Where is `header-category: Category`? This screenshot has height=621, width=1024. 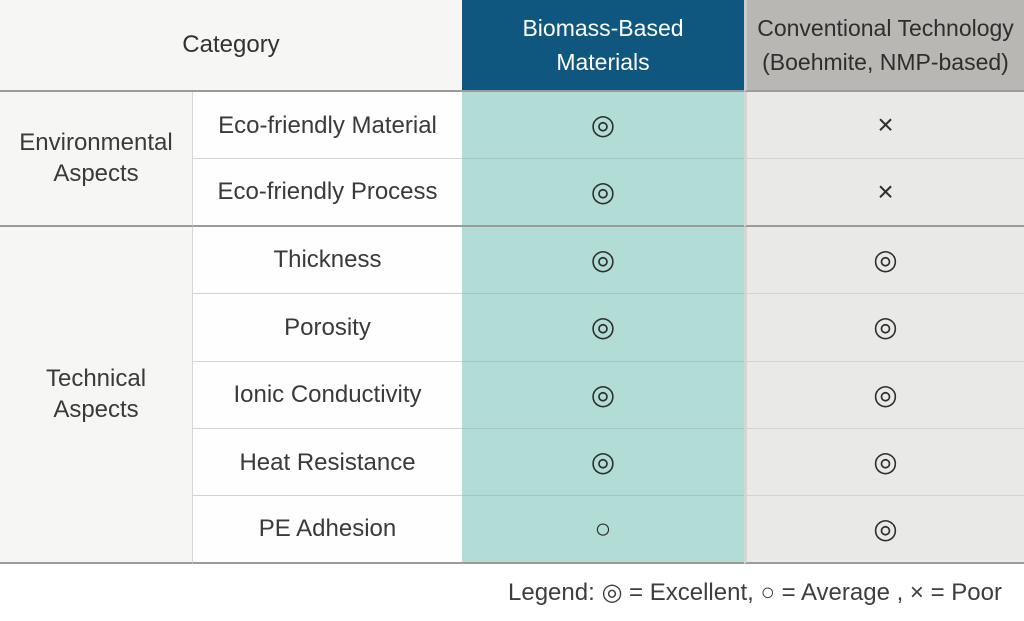 header-category: Category is located at coordinates (231, 46).